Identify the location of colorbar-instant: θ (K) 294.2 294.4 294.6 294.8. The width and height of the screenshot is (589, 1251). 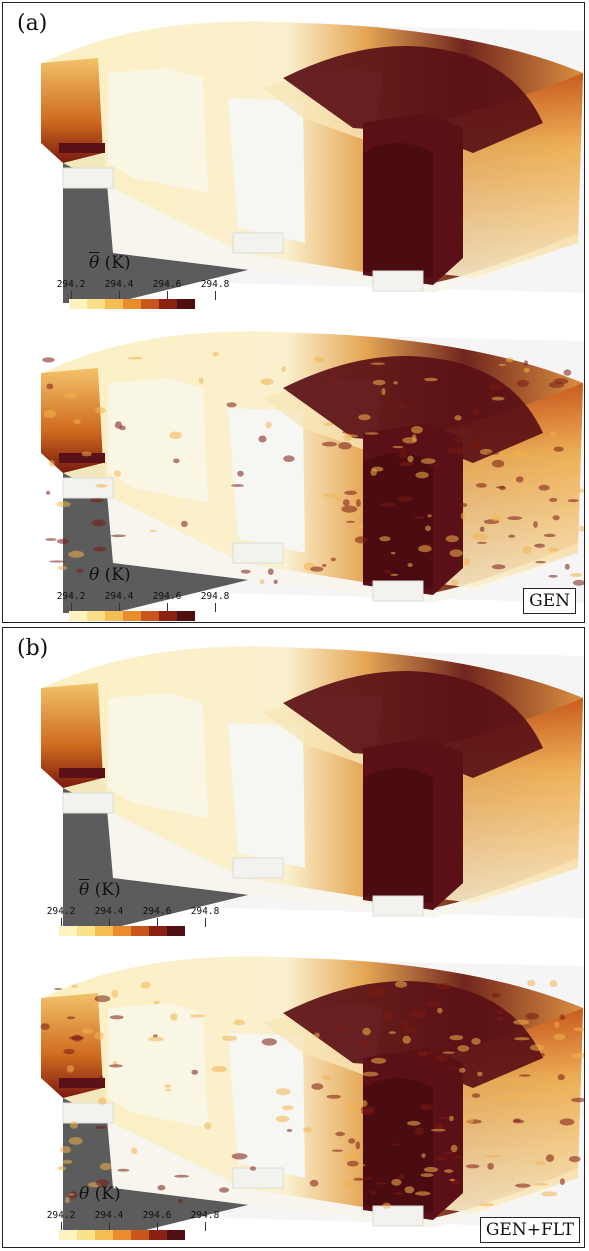
(129, 1215).